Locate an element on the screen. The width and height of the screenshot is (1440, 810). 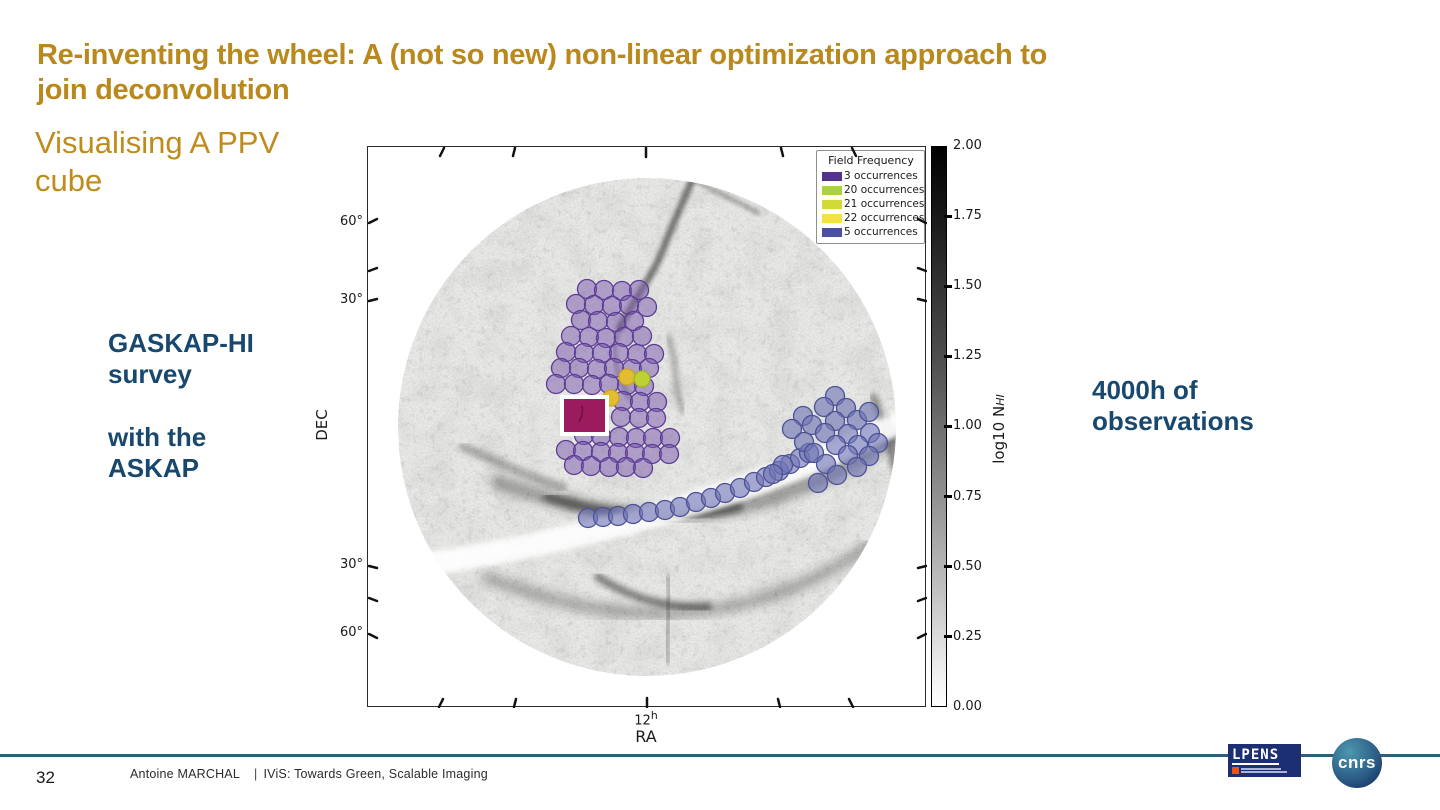
legend-label-21-occ: 21 occurrences is located at coordinates (884, 204).